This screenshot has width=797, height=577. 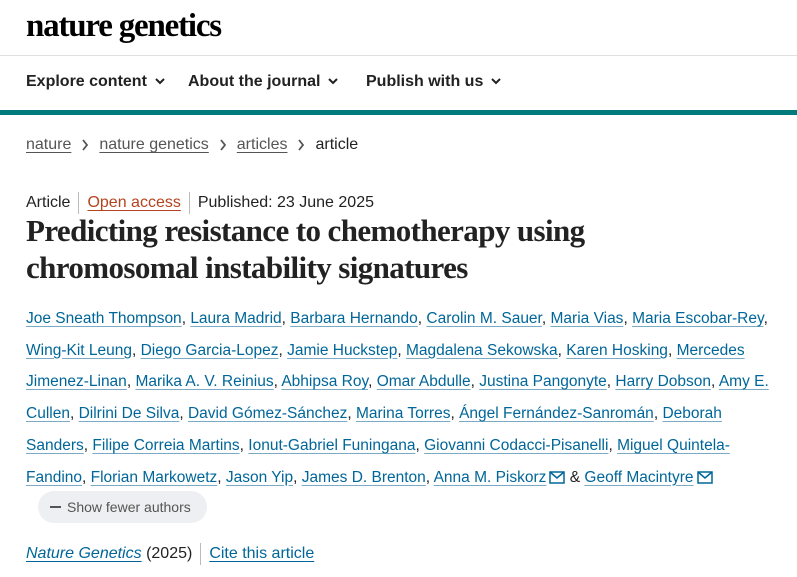 I want to click on nav-label: About the journal, so click(x=254, y=81).